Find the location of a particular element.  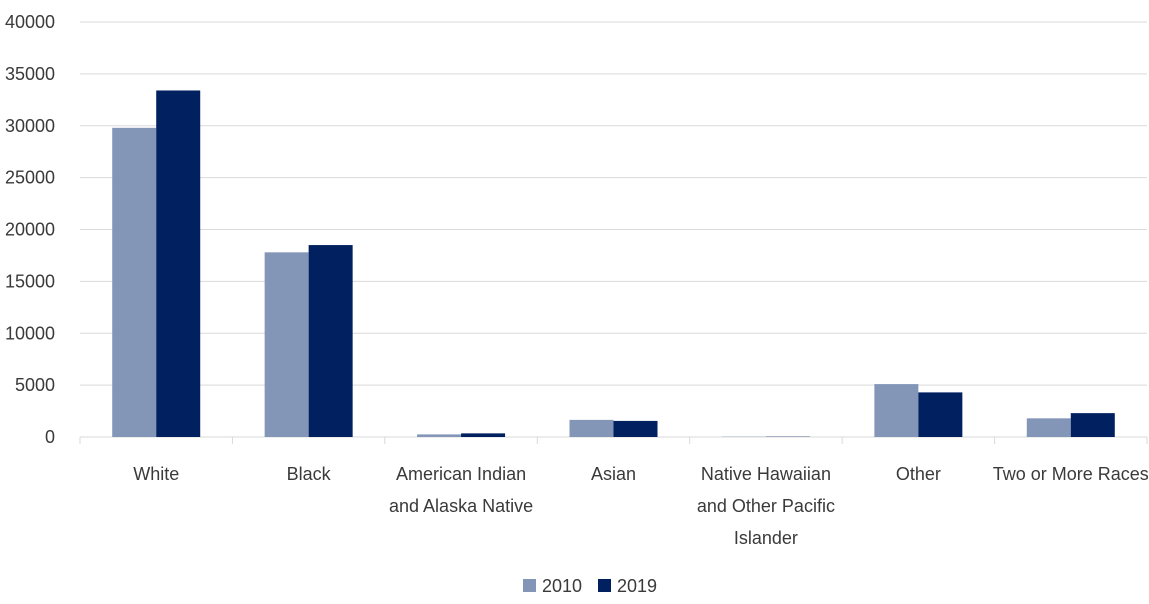

x-category-label: and Alaska Native is located at coordinates (461, 506).